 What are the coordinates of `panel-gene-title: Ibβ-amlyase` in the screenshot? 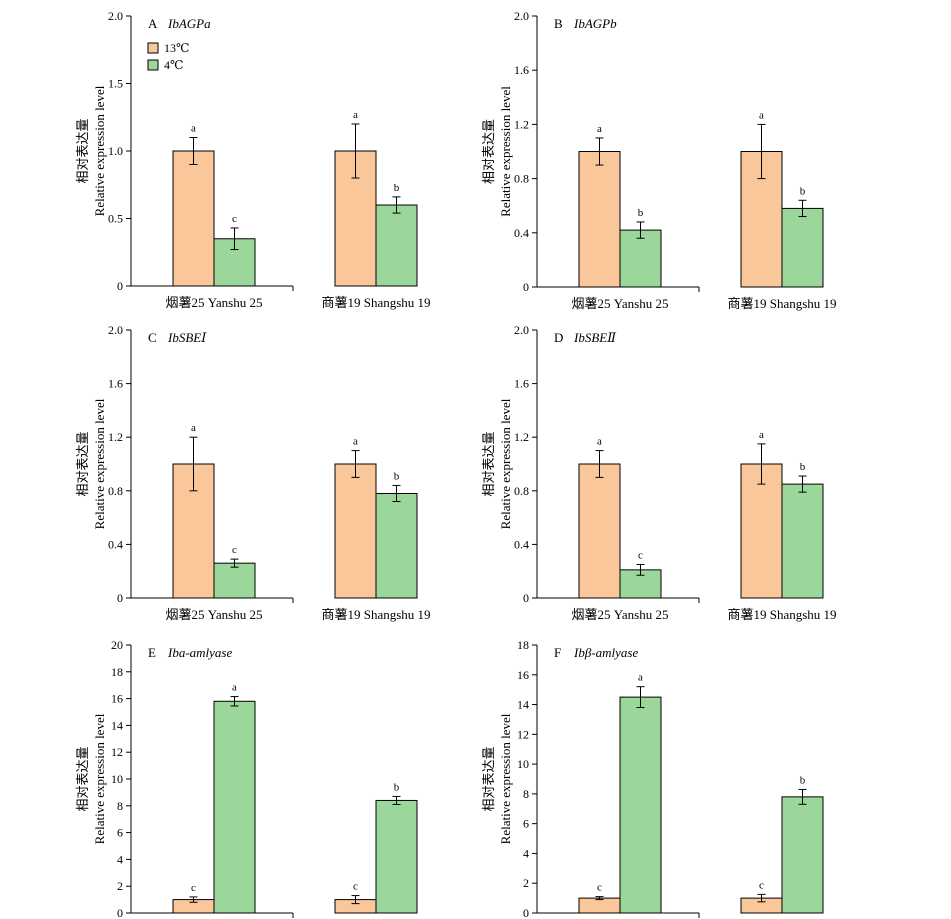 It's located at (605, 652).